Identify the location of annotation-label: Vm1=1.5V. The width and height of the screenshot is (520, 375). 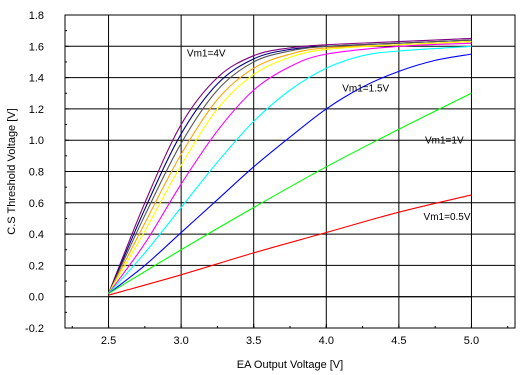
(365, 89).